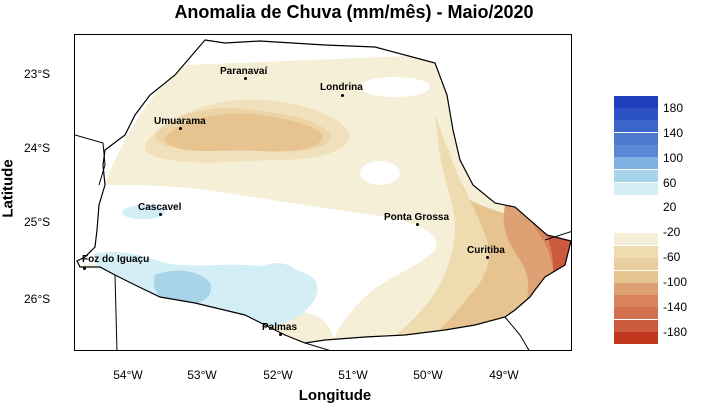 This screenshot has height=411, width=708. Describe the element at coordinates (128, 375) in the screenshot. I see `x-tick-54w: 54°W` at that location.